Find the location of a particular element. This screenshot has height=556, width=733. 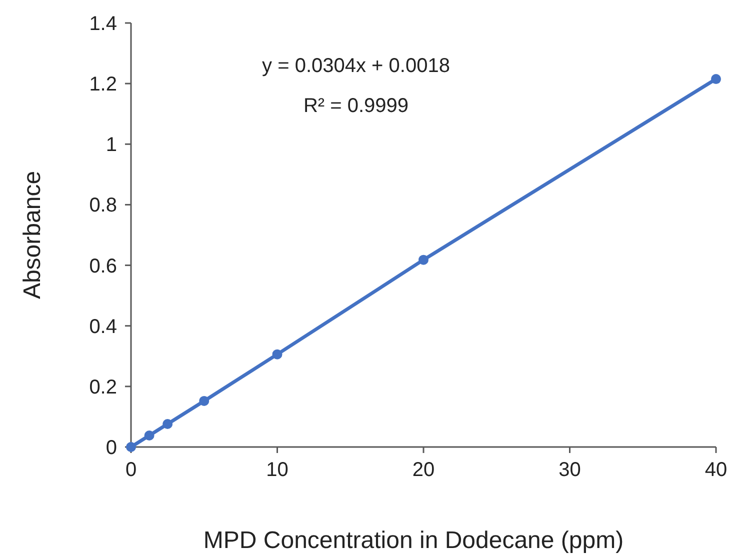

x-axis-title: MPD Concentration in Dodecane (ppm) is located at coordinates (413, 540).